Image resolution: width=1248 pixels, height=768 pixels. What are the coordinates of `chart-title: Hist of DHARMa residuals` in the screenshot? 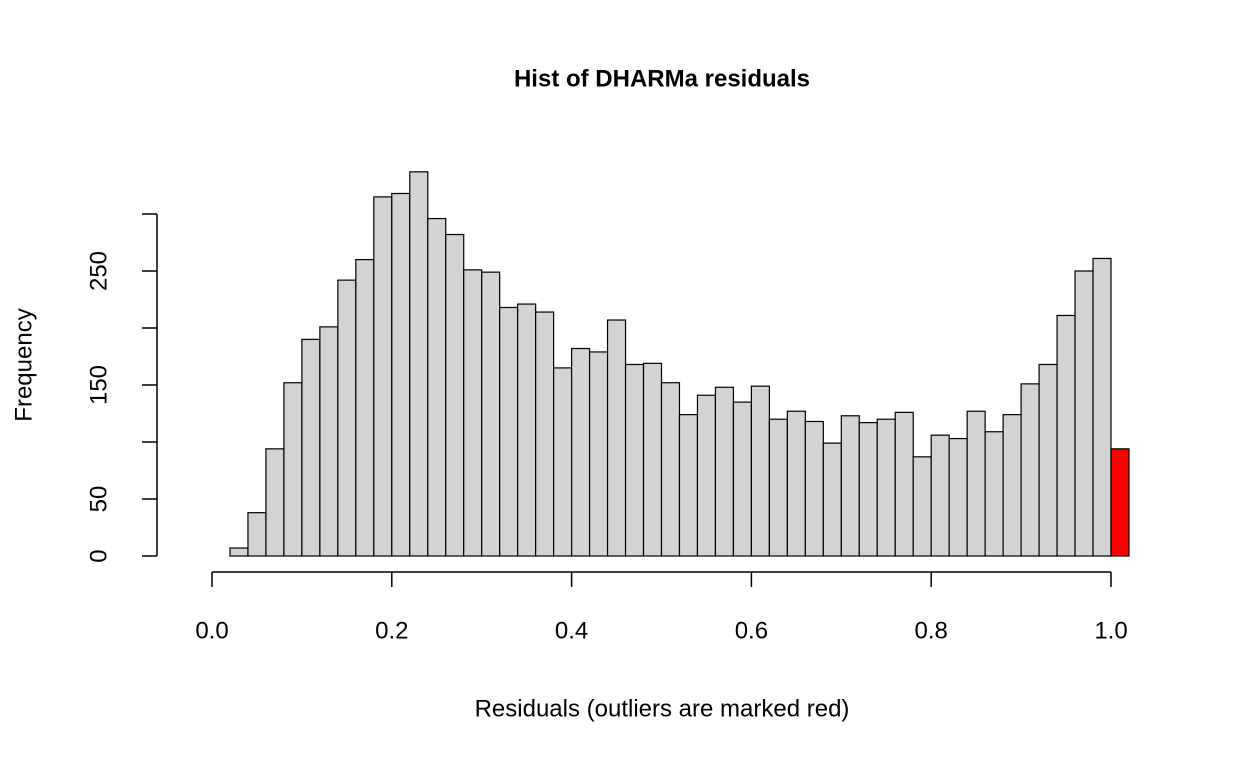 It's located at (662, 78).